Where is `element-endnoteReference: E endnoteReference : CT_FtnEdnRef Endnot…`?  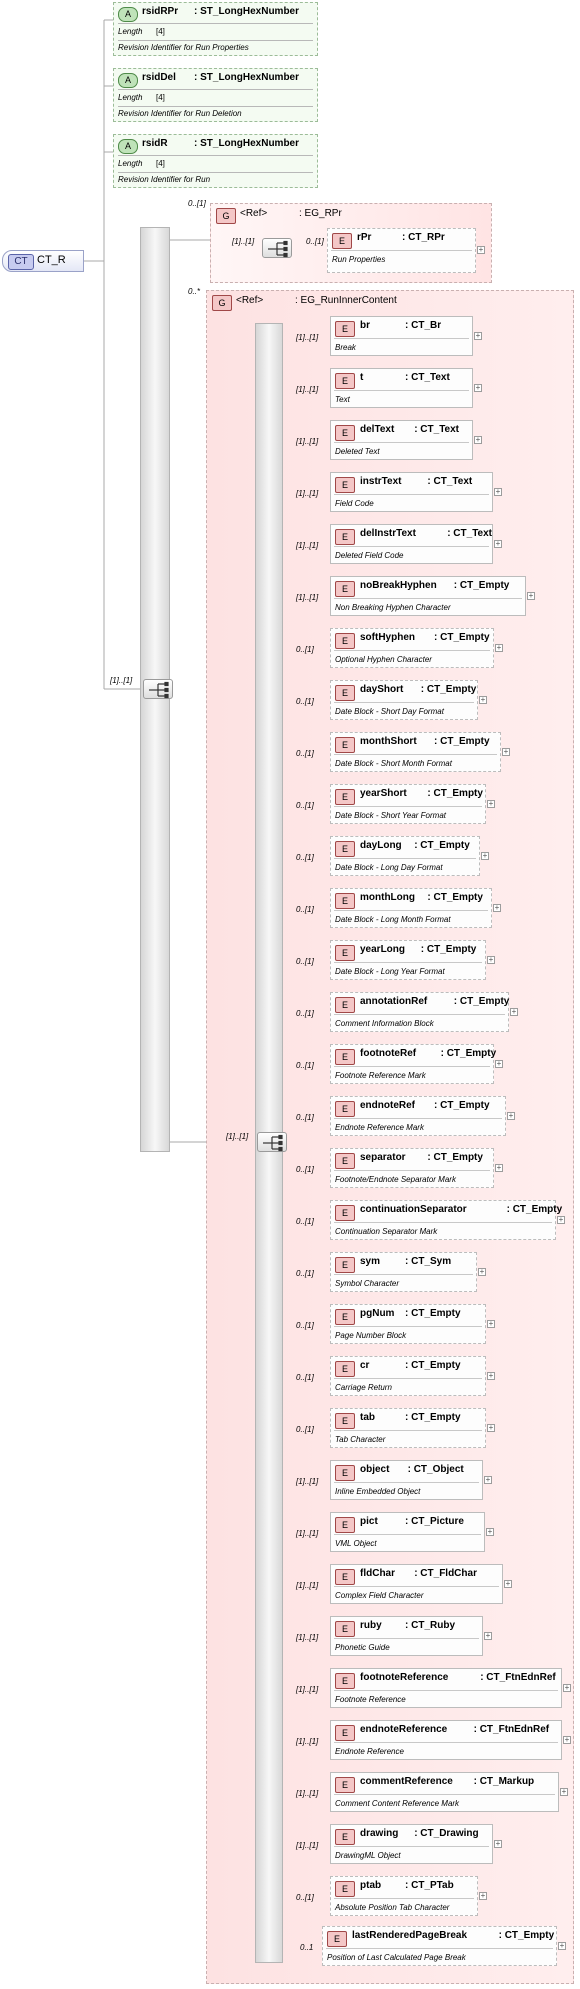 element-endnoteReference: E endnoteReference : CT_FtnEdnRef Endnot… is located at coordinates (446, 1740).